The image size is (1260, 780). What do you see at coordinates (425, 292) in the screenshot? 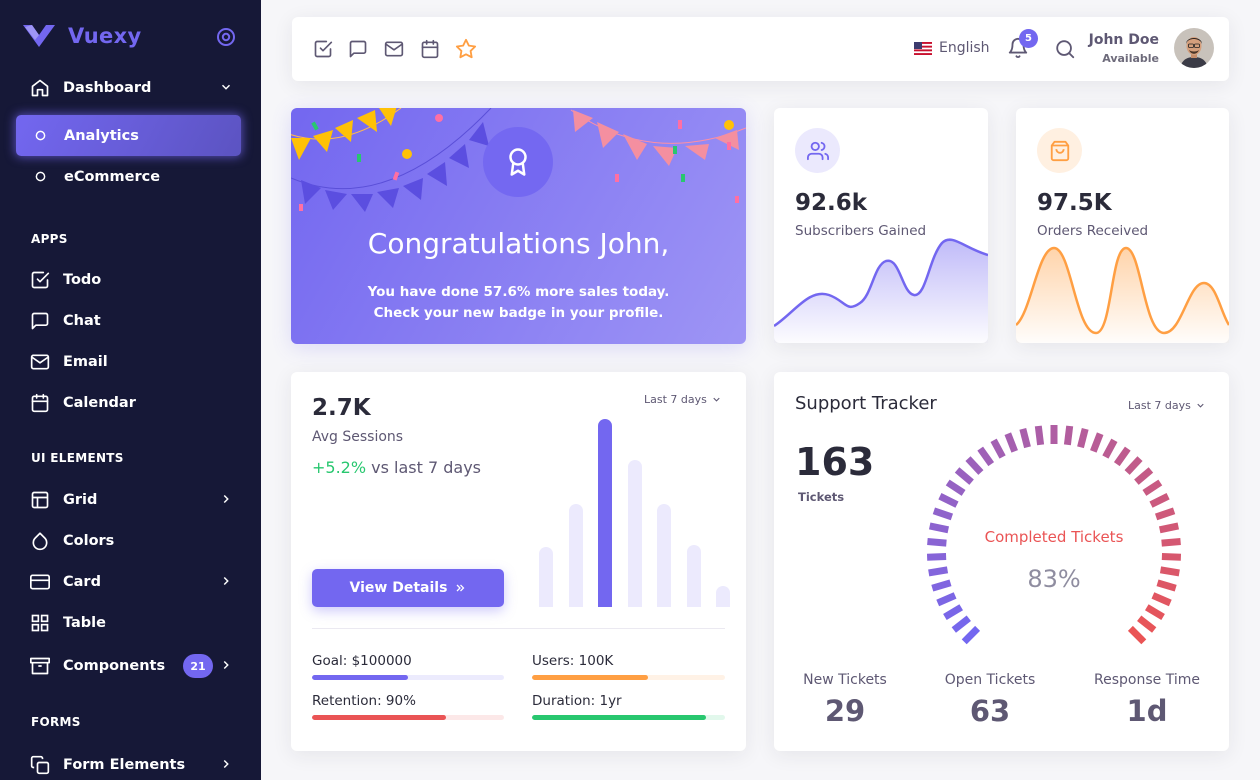
I see `congrats-line1-start: You have done` at bounding box center [425, 292].